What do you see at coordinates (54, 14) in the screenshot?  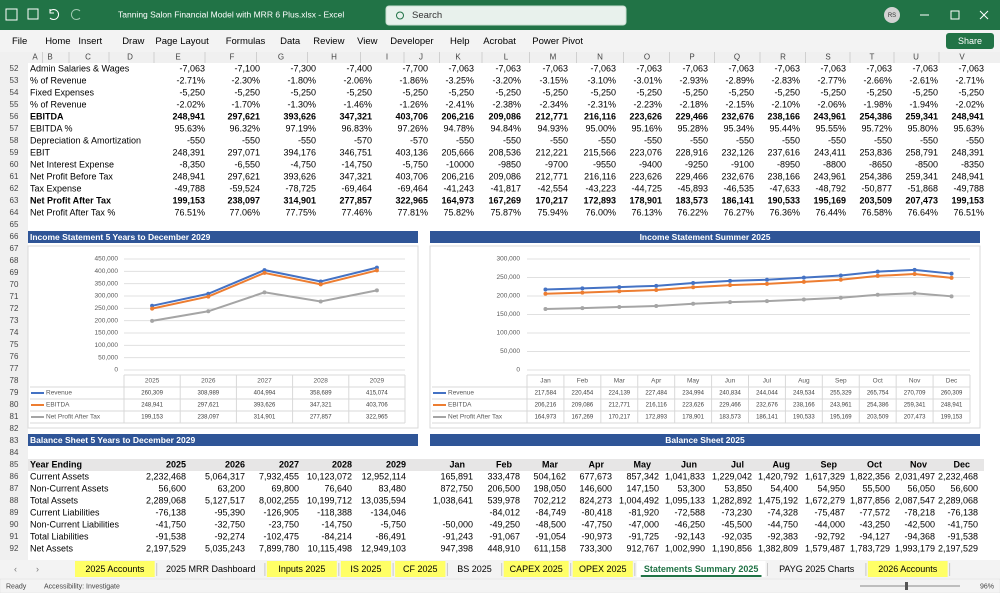 I see `undo-icon` at bounding box center [54, 14].